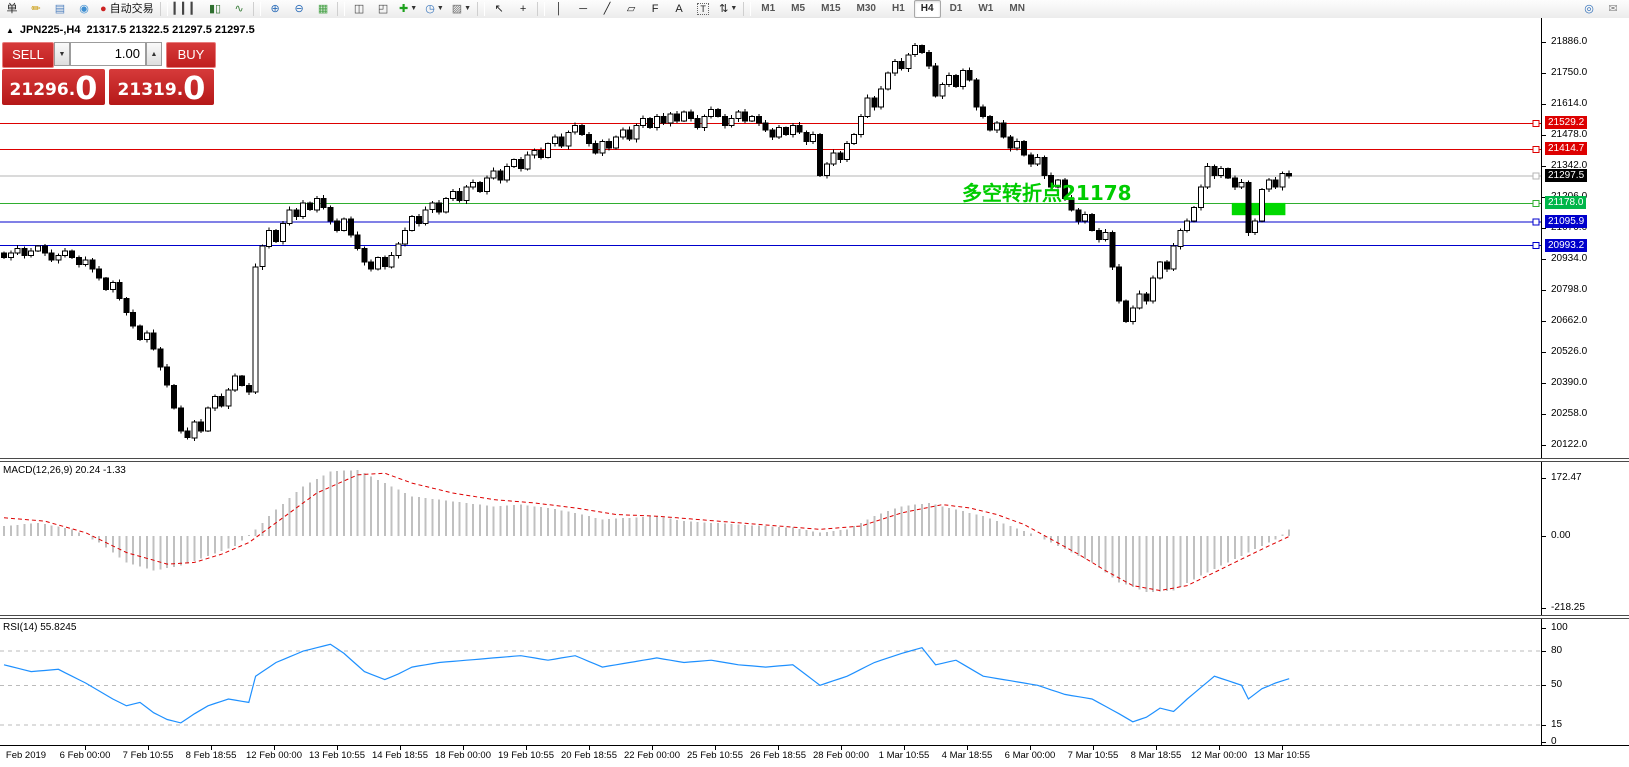 This screenshot has height=767, width=1629. I want to click on macd-signal-line, so click(646, 532).